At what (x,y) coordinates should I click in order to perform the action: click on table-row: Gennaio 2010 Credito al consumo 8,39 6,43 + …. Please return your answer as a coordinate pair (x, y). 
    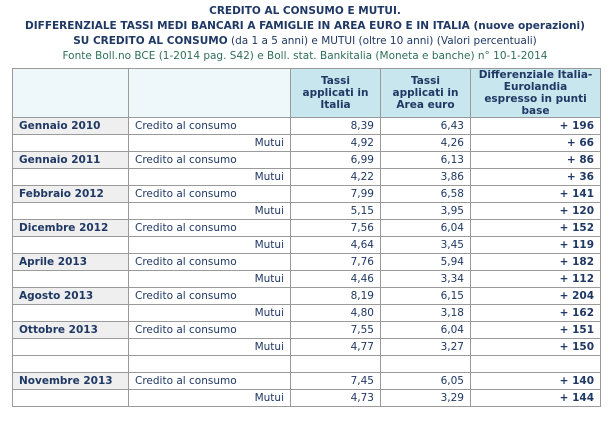
    Looking at the image, I should click on (306, 126).